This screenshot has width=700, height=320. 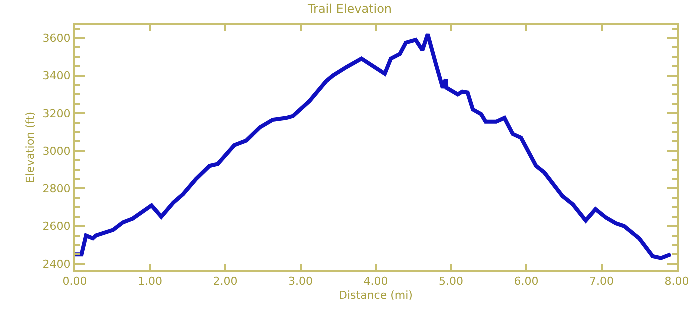 I want to click on y-tick-label: 3200, so click(x=56, y=113).